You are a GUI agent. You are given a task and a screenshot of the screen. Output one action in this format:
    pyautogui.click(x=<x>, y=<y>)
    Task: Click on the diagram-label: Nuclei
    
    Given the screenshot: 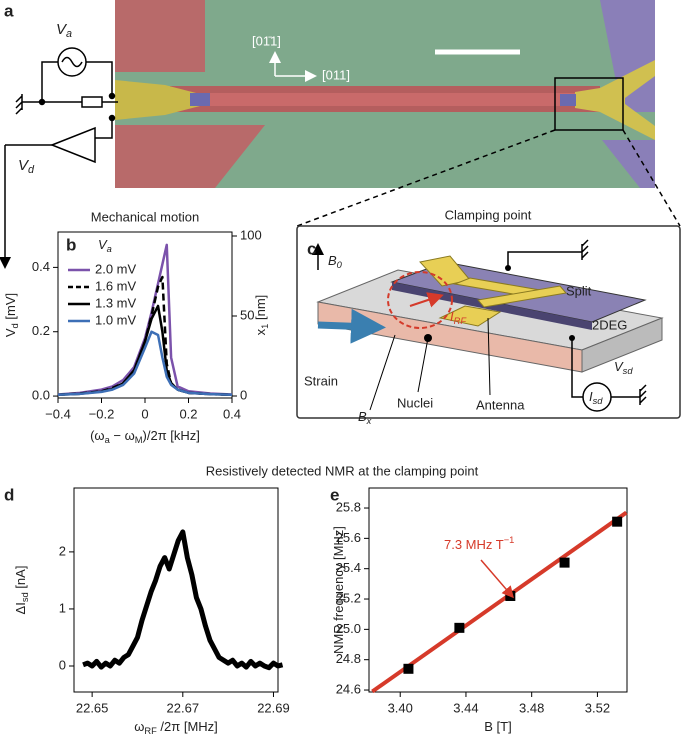 What is the action you would take?
    pyautogui.click(x=415, y=402)
    